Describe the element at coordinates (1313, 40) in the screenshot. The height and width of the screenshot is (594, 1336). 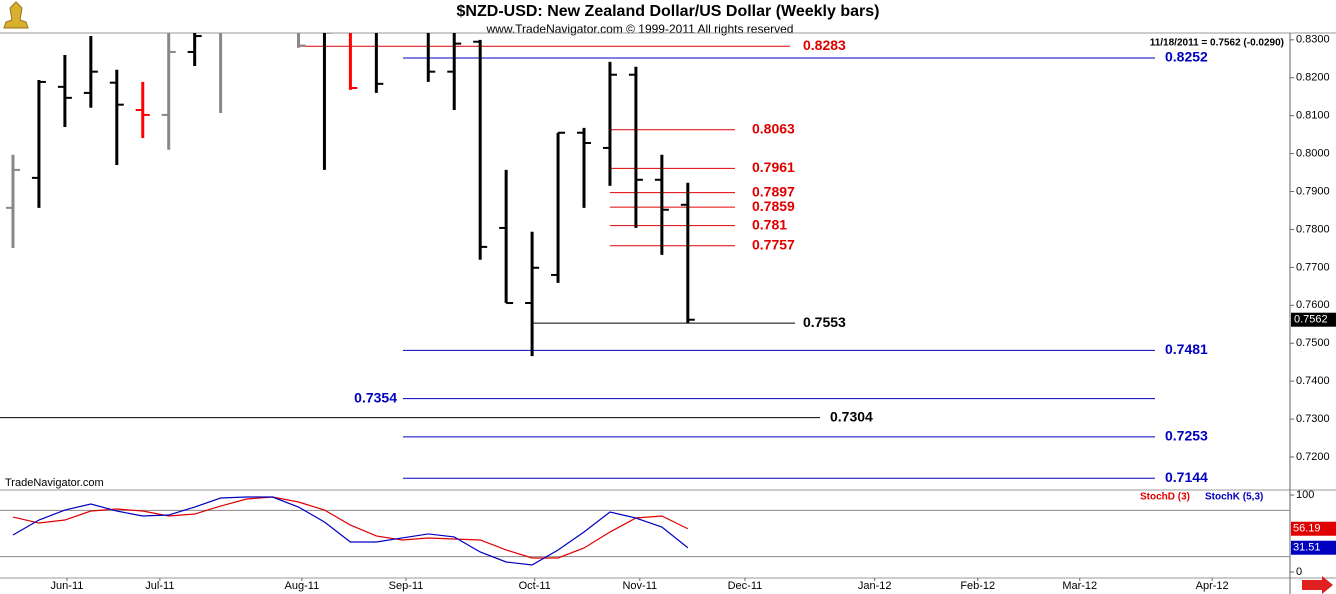
I see `y-tick-label: 0.8300` at that location.